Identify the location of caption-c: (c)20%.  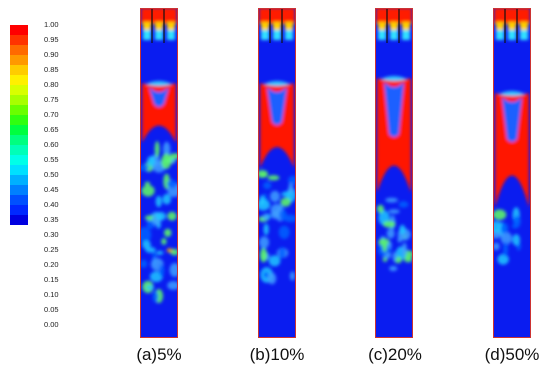
(395, 354).